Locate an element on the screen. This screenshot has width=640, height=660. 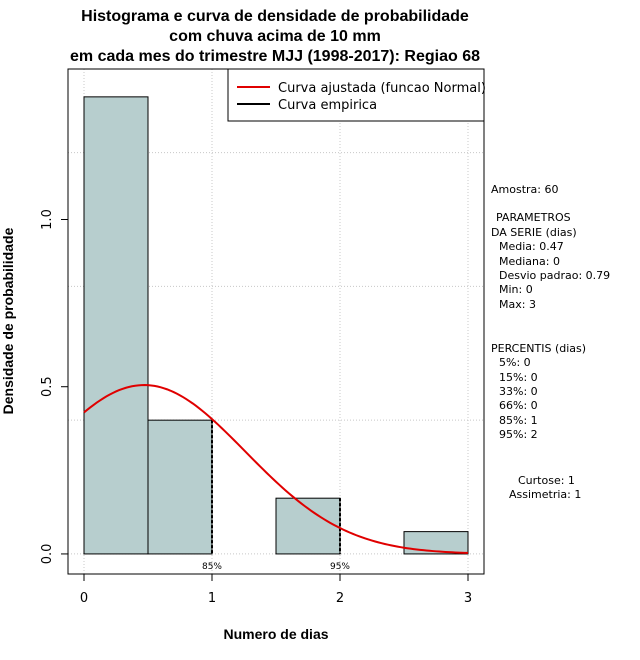
stat-p85: 85%: 1 is located at coordinates (518, 420).